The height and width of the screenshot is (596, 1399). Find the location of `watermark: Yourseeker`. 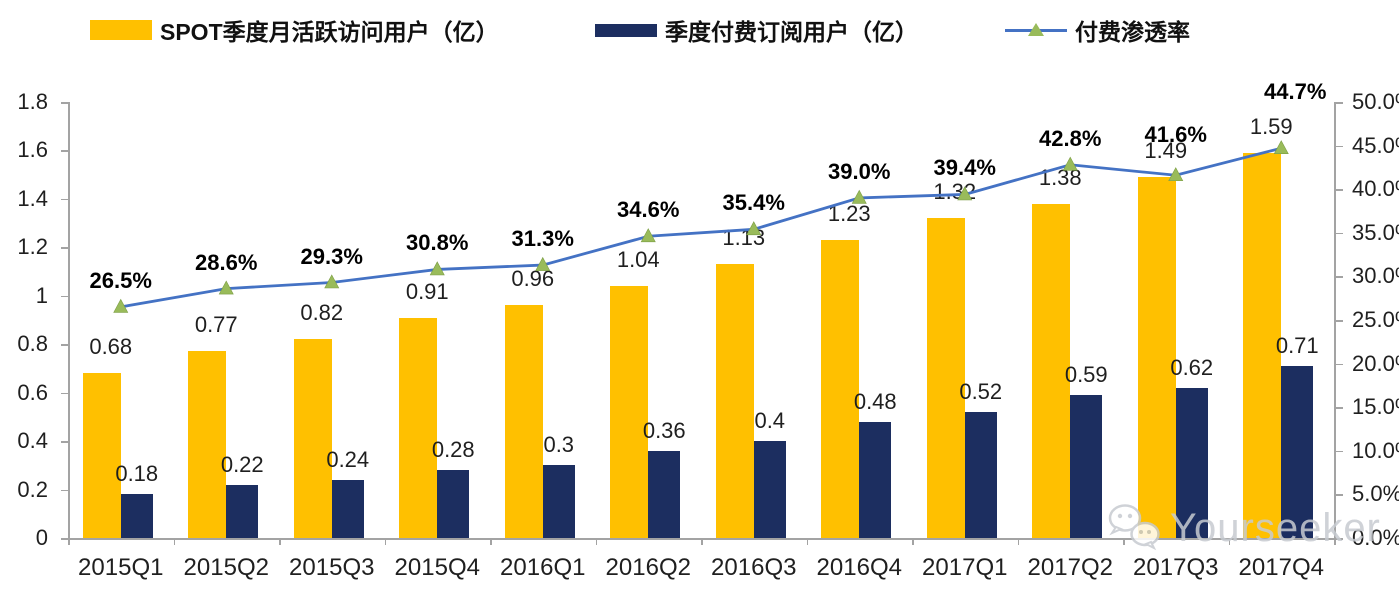

watermark: Yourseeker is located at coordinates (1242, 528).